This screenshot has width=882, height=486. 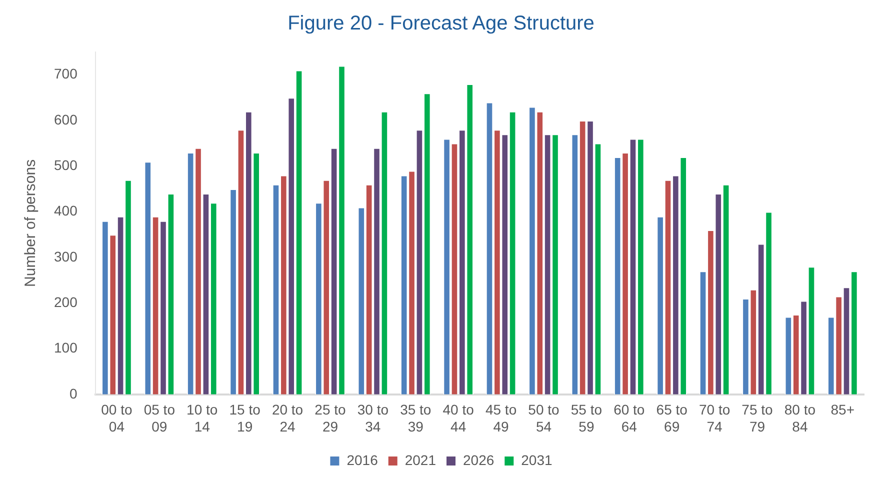 What do you see at coordinates (714, 418) in the screenshot?
I see `x-tick-label: 70 to 74` at bounding box center [714, 418].